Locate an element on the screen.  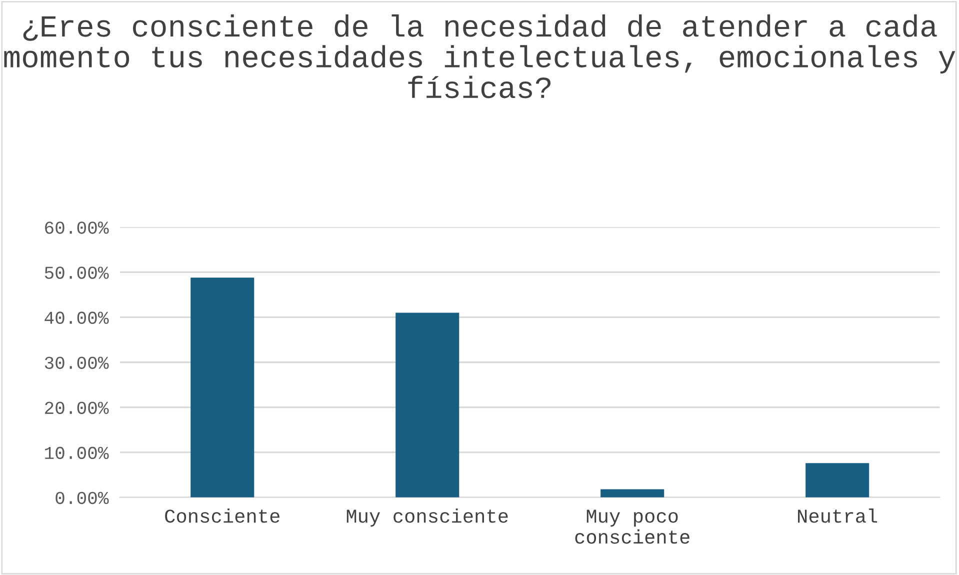
y-tick-label: 60.00% is located at coordinates (77, 228).